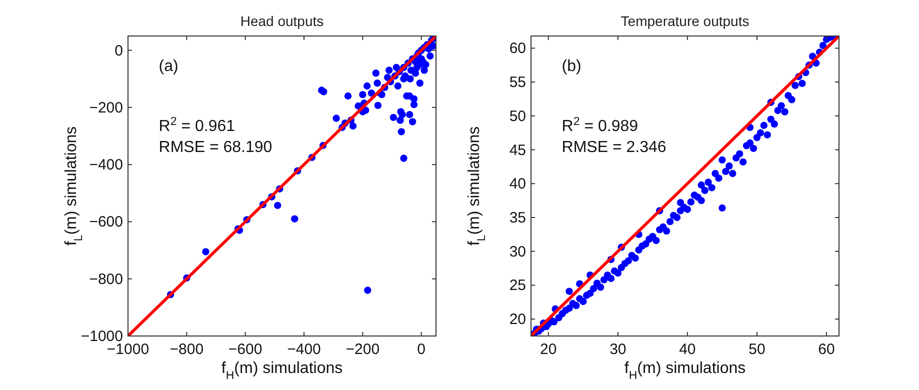 The image size is (919, 390). I want to click on y-tick-label: 20, so click(517, 319).